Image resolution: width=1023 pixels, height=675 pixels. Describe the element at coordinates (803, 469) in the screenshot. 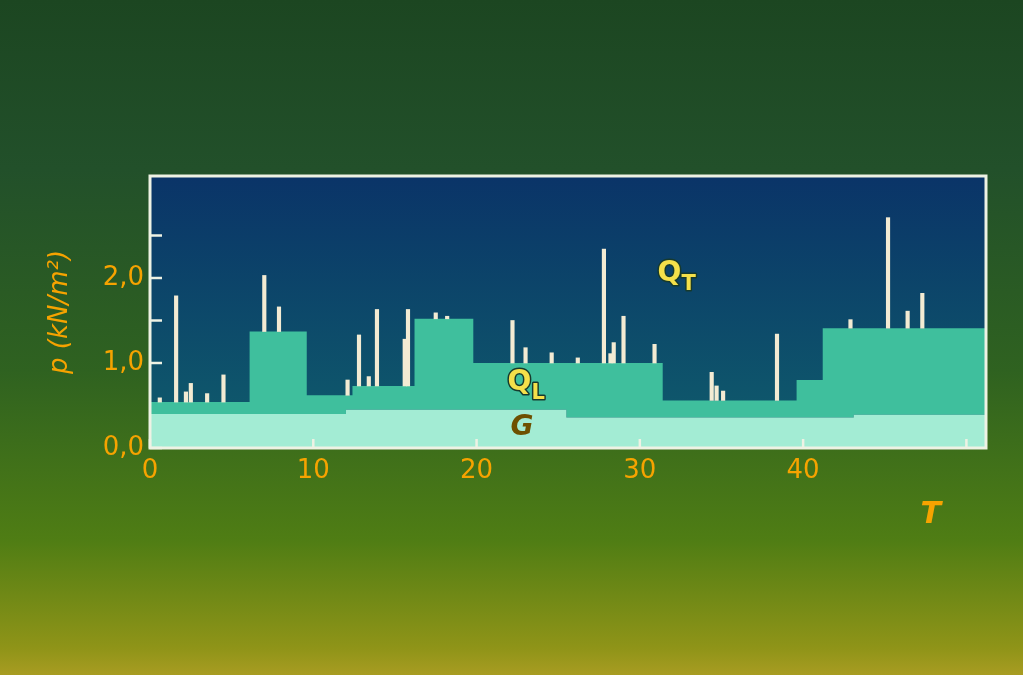

I see `x-tick-label: 40` at that location.